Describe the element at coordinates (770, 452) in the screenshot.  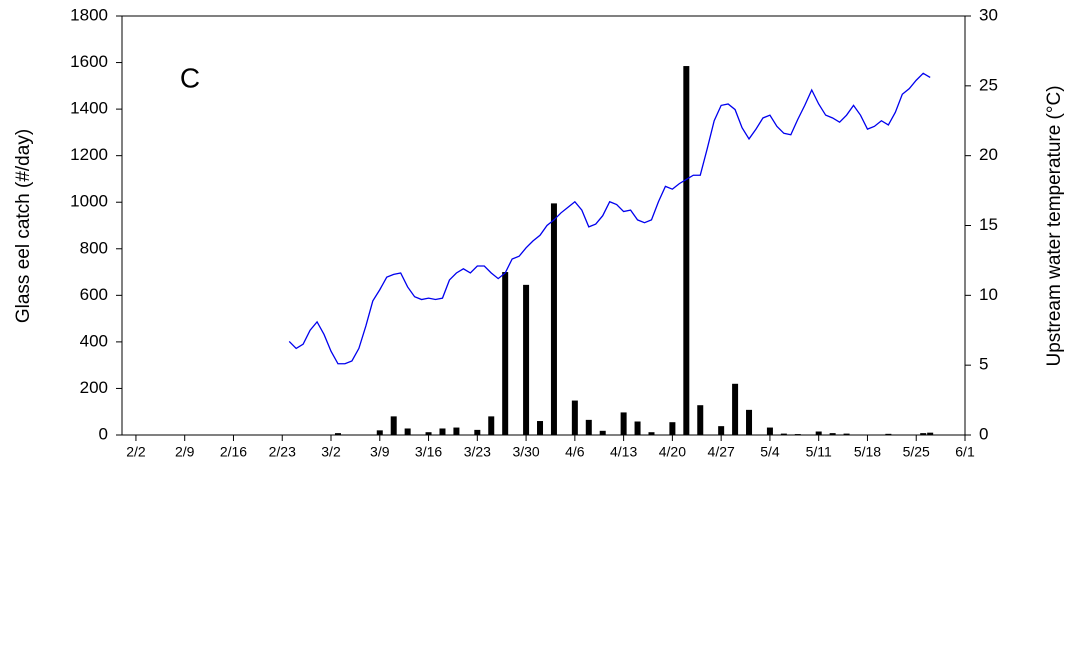
I see `x-tick-label: 5/4` at that location.